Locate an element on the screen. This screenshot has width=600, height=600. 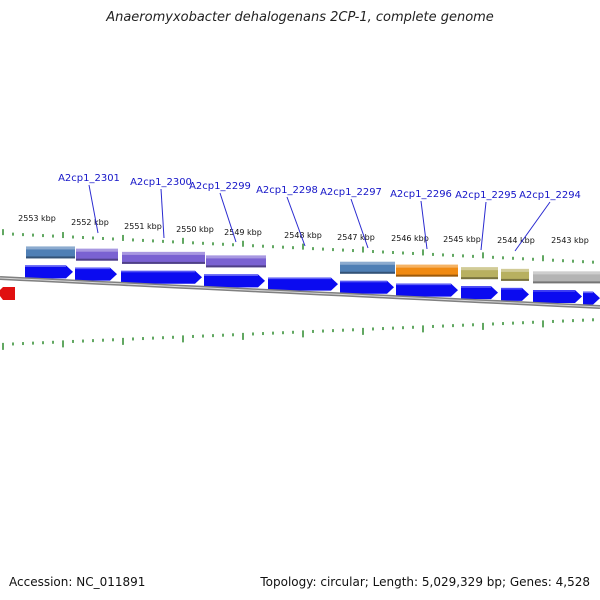
feature-track is located at coordinates (313, 265).